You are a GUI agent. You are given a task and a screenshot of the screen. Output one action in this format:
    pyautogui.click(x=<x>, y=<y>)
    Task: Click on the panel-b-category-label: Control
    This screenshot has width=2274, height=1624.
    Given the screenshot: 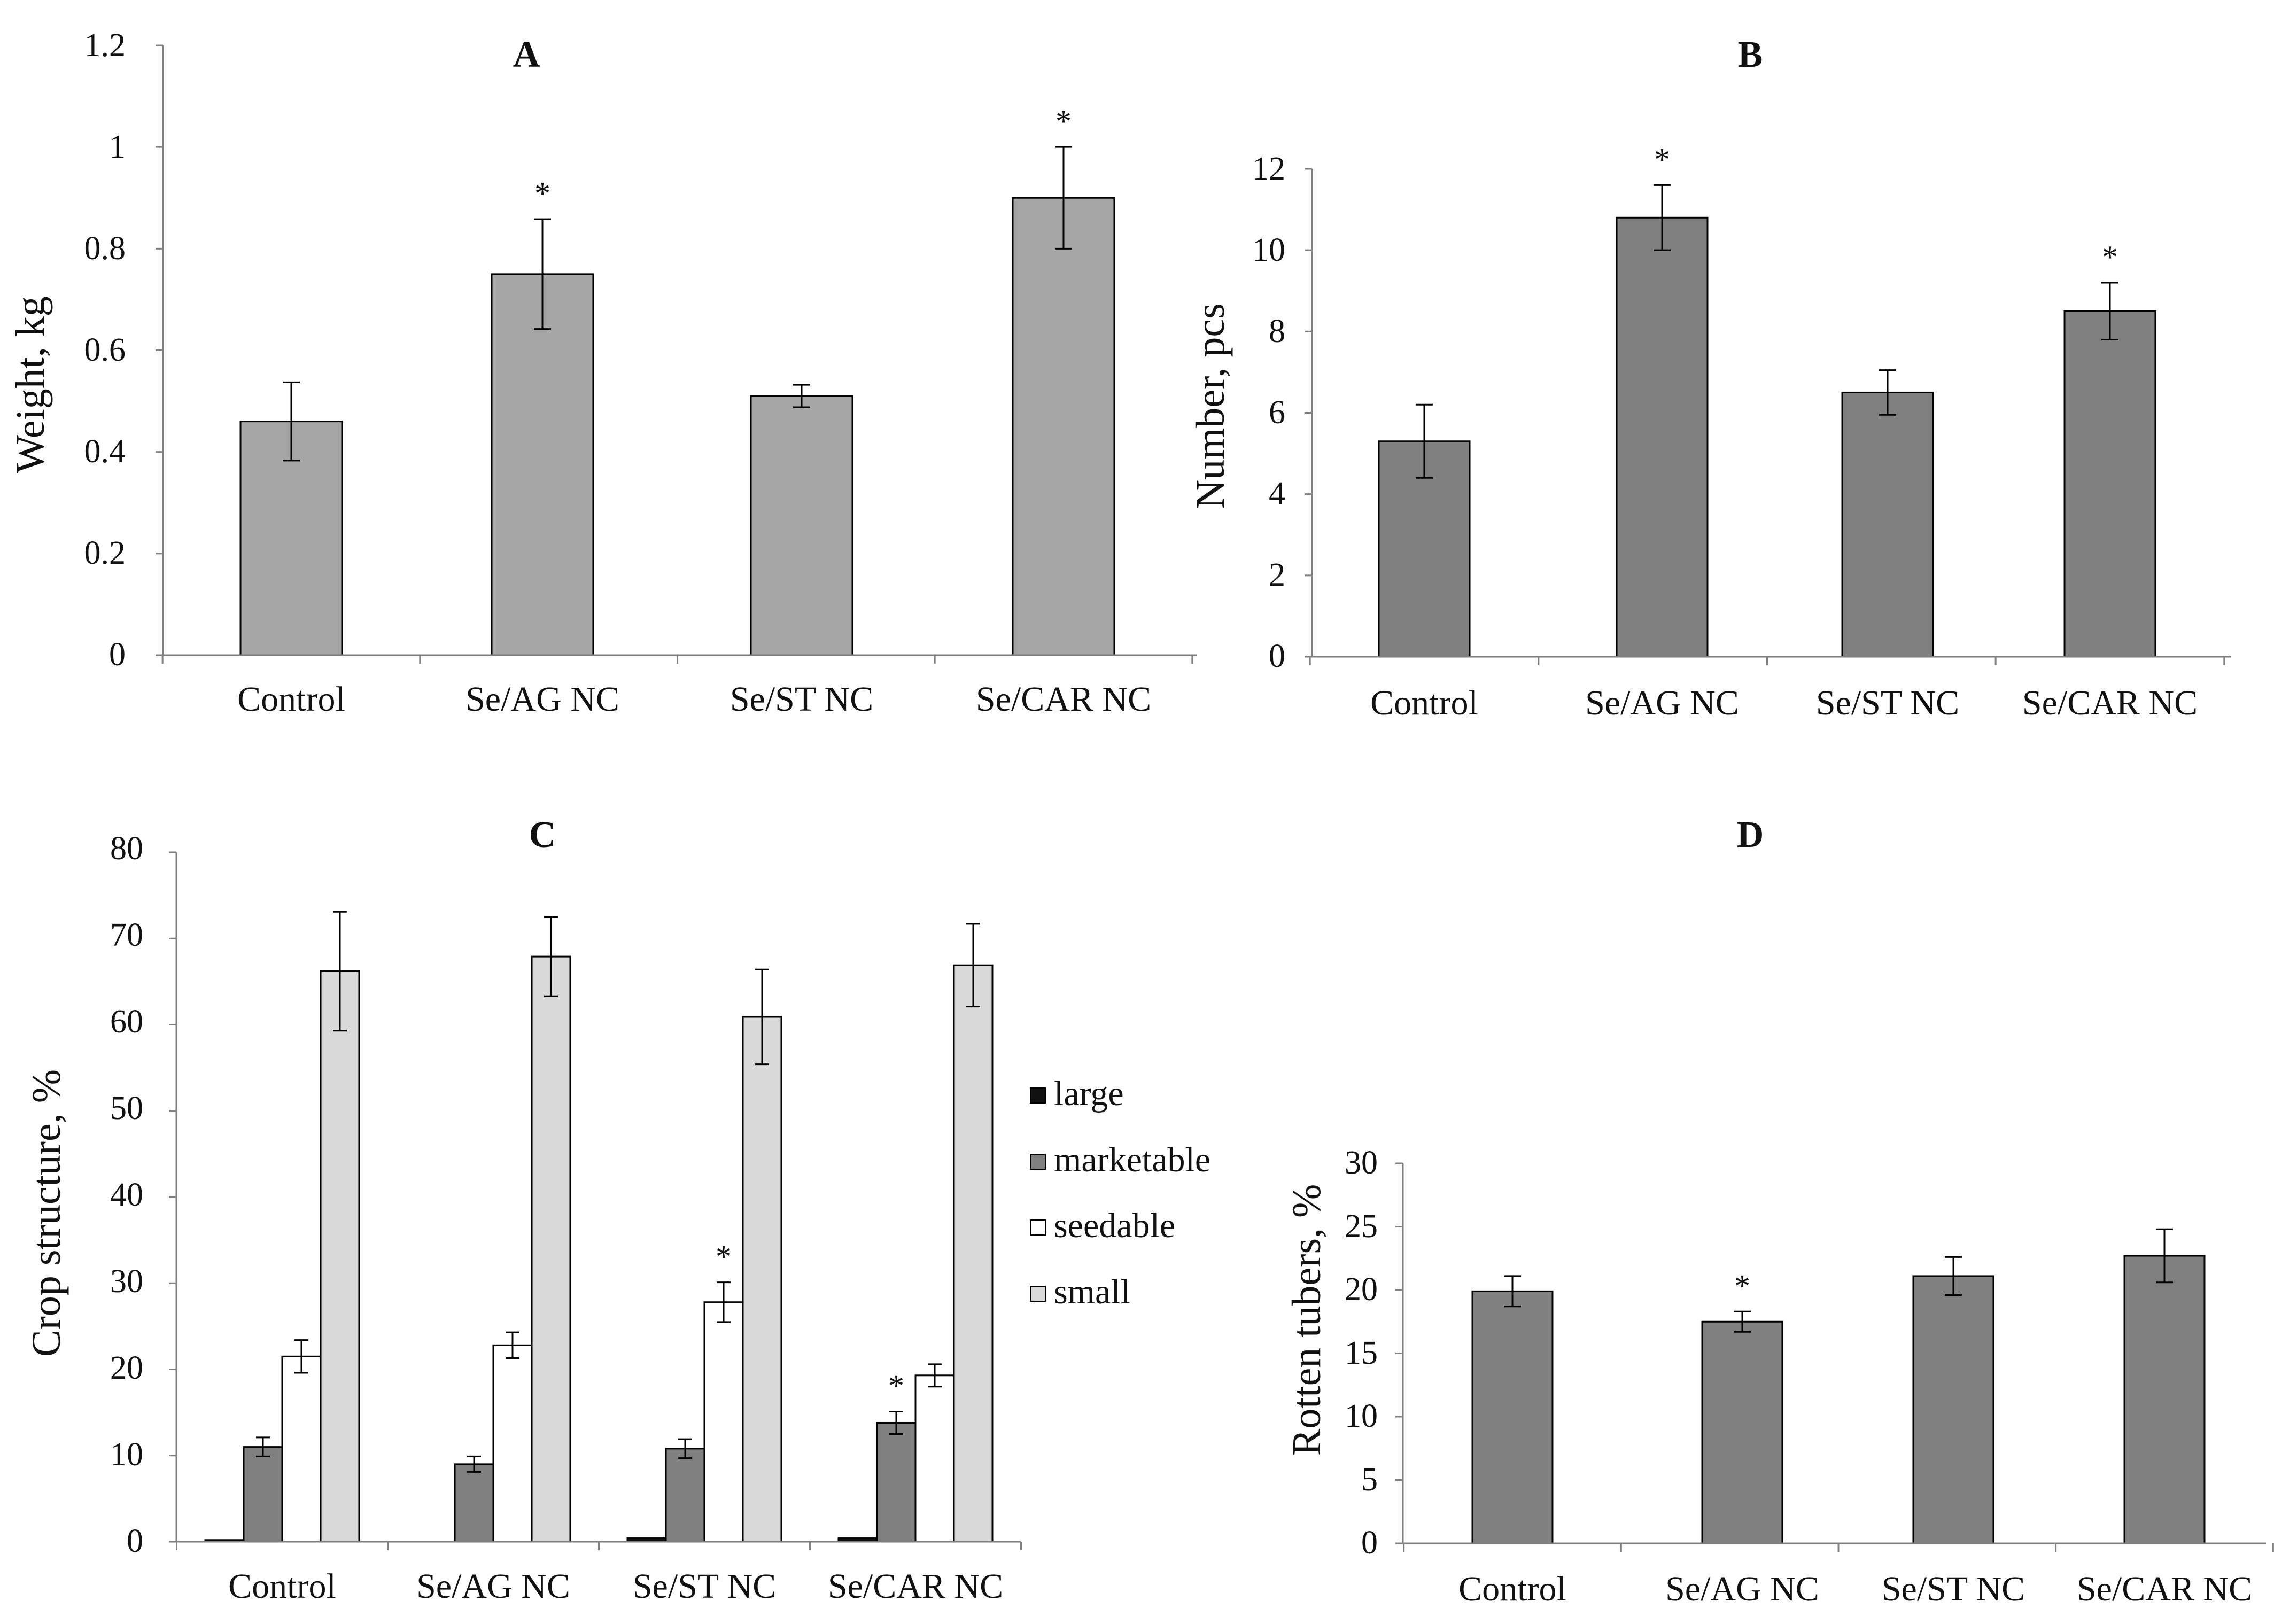 What is the action you would take?
    pyautogui.click(x=1424, y=702)
    